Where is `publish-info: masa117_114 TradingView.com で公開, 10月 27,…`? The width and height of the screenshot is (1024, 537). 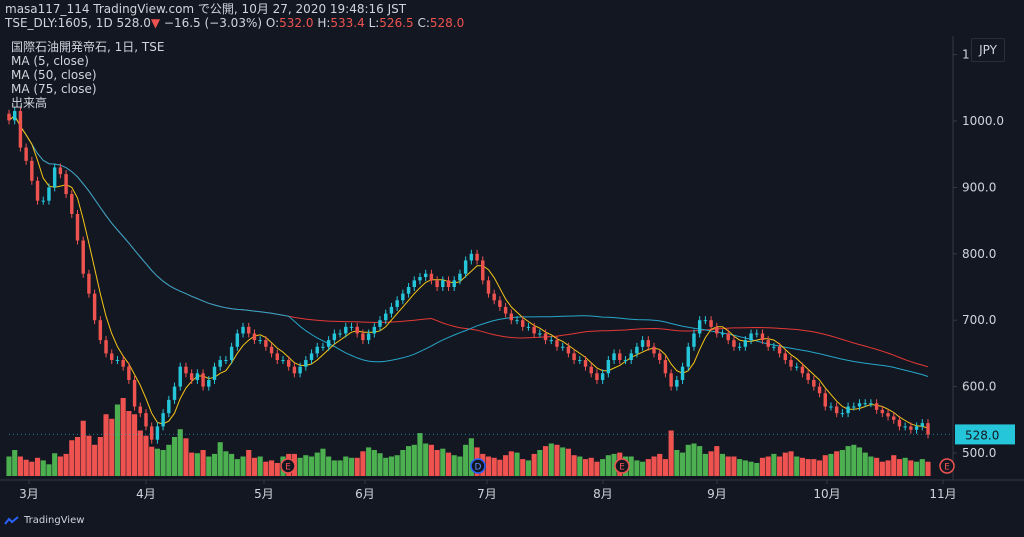 publish-info: masa117_114 TradingView.com で公開, 10月 27,… is located at coordinates (206, 9).